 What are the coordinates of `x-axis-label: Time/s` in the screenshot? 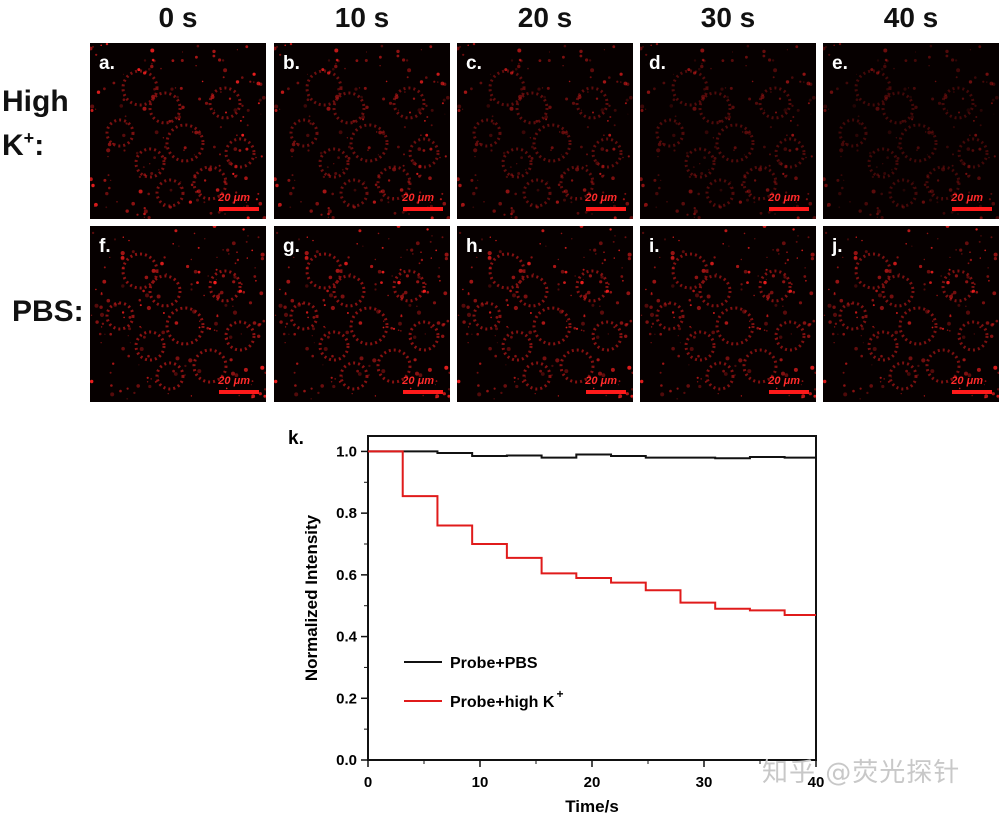 It's located at (592, 805).